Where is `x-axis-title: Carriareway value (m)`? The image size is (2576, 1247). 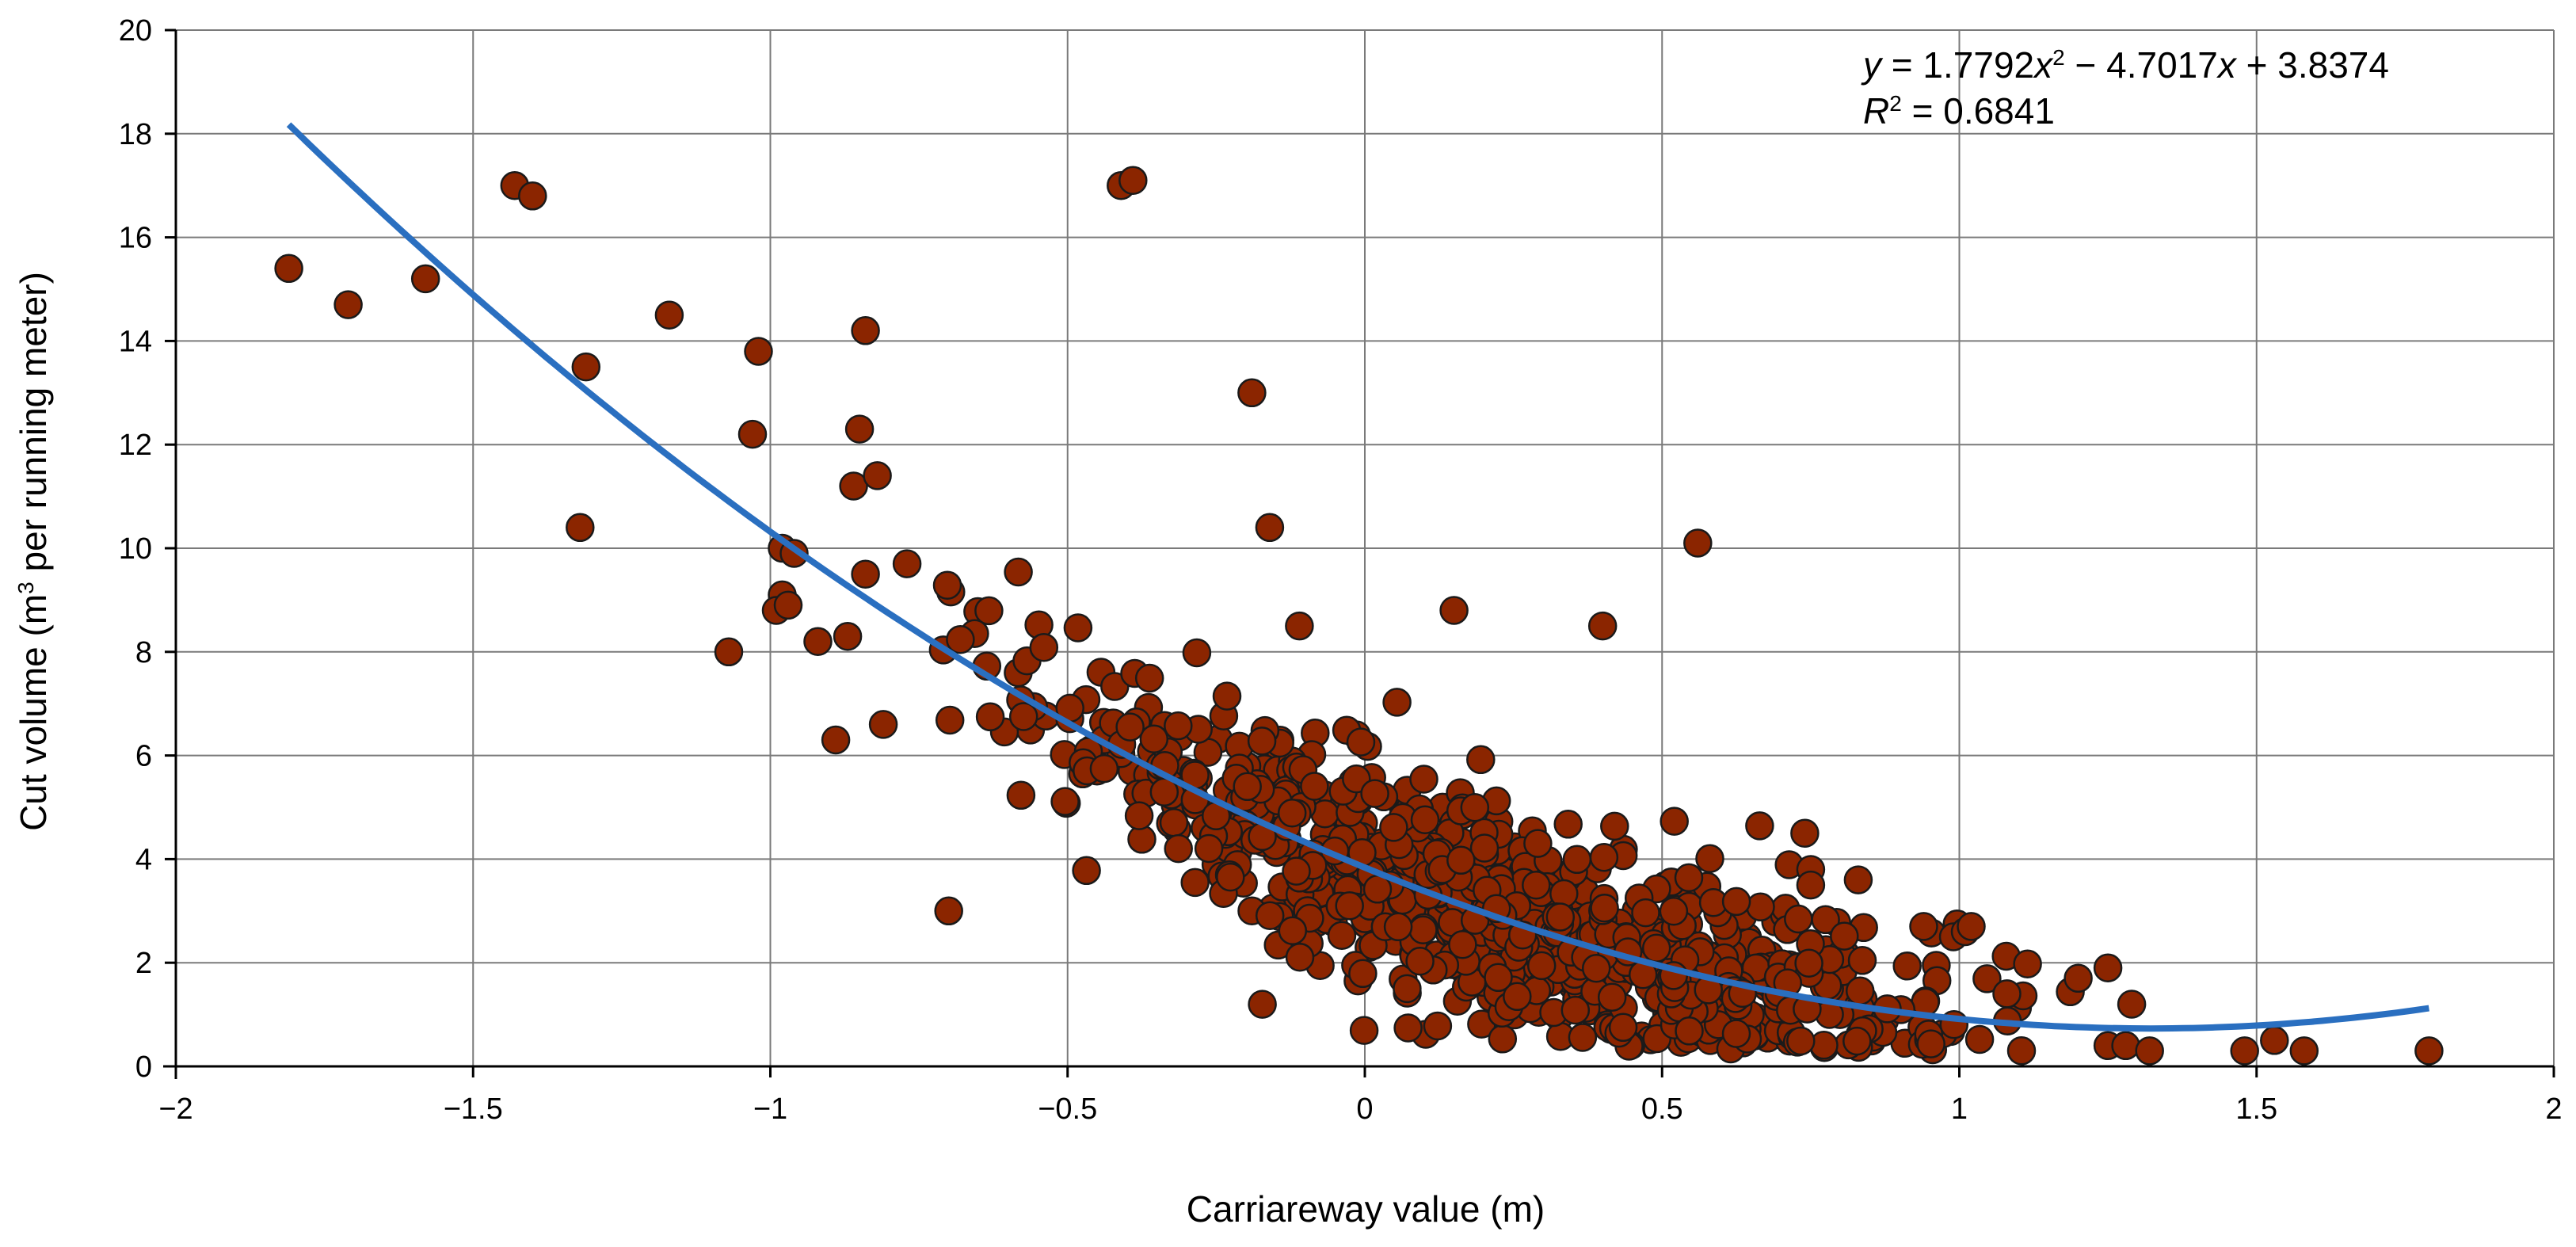 x-axis-title: Carriareway value (m) is located at coordinates (1366, 1209).